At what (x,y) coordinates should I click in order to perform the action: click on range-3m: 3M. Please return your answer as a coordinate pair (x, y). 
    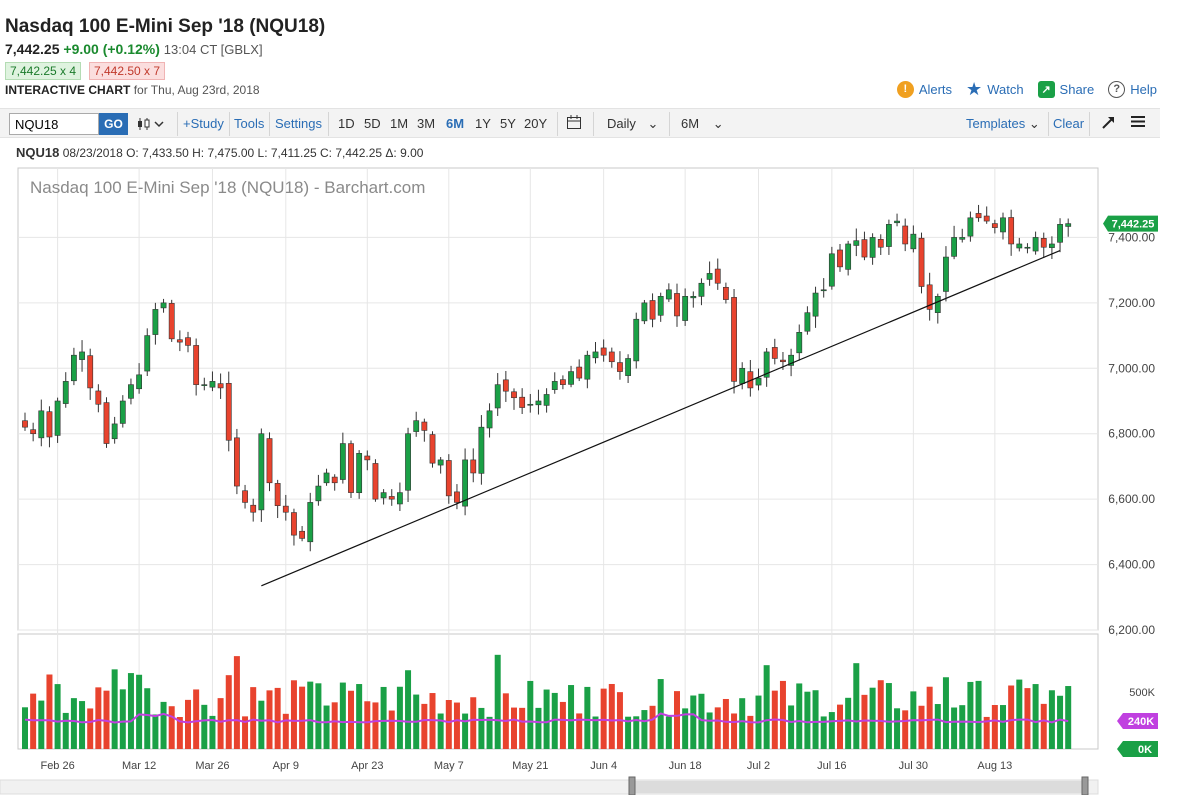
    Looking at the image, I should click on (426, 123).